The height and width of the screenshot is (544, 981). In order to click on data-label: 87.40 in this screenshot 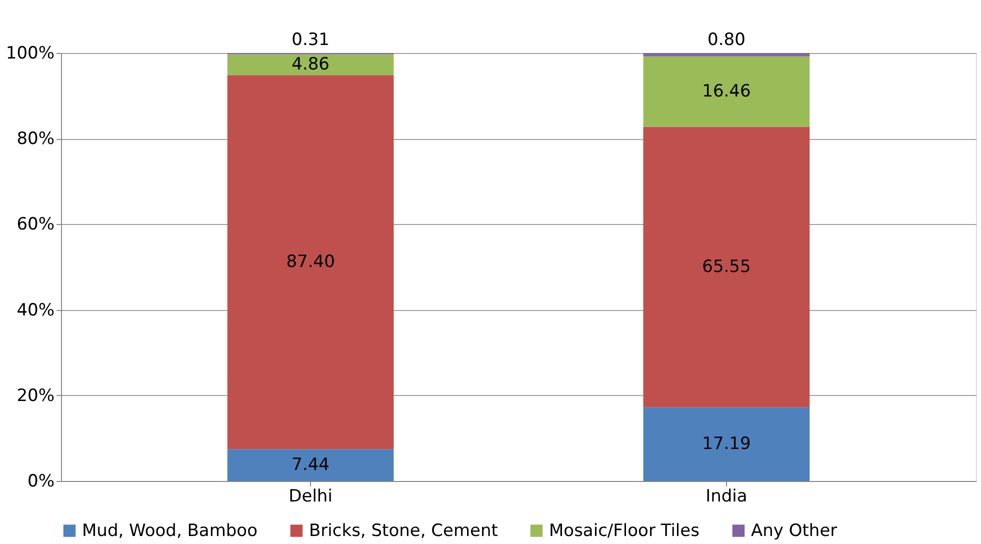, I will do `click(310, 262)`.